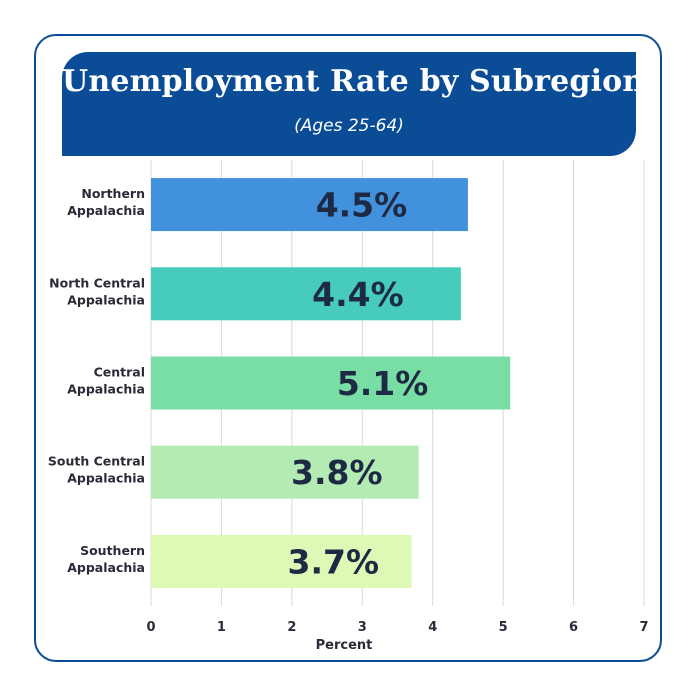 This screenshot has width=700, height=700. I want to click on chart-subtitle: (Ages 25-64), so click(349, 126).